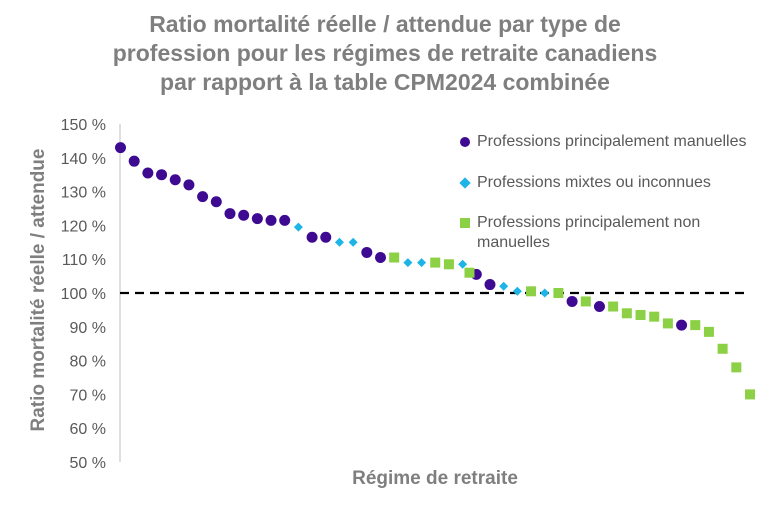 Image resolution: width=770 pixels, height=513 pixels. I want to click on y-tick-label: 100 %, so click(83, 294).